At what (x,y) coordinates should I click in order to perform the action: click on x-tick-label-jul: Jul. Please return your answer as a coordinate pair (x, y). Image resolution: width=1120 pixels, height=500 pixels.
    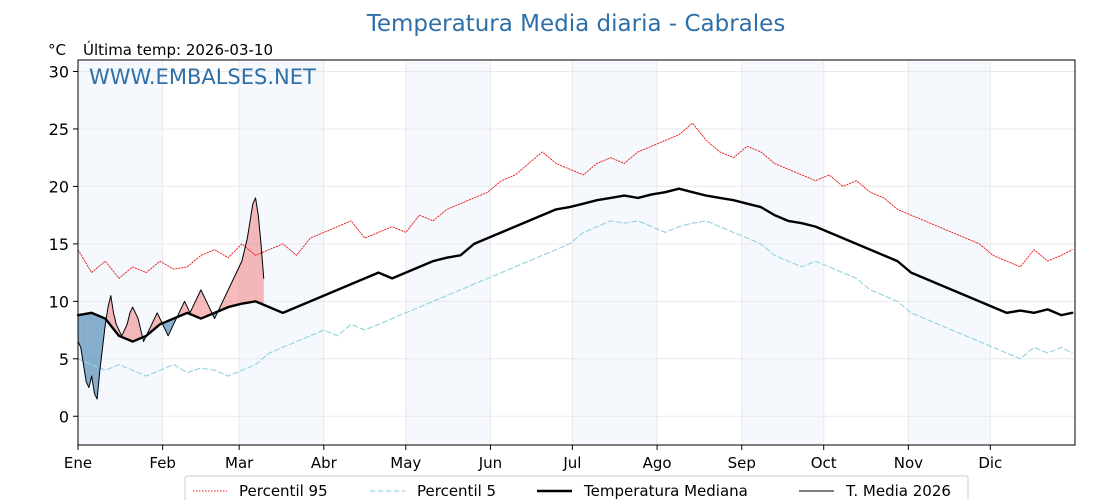
    Looking at the image, I should click on (571, 463).